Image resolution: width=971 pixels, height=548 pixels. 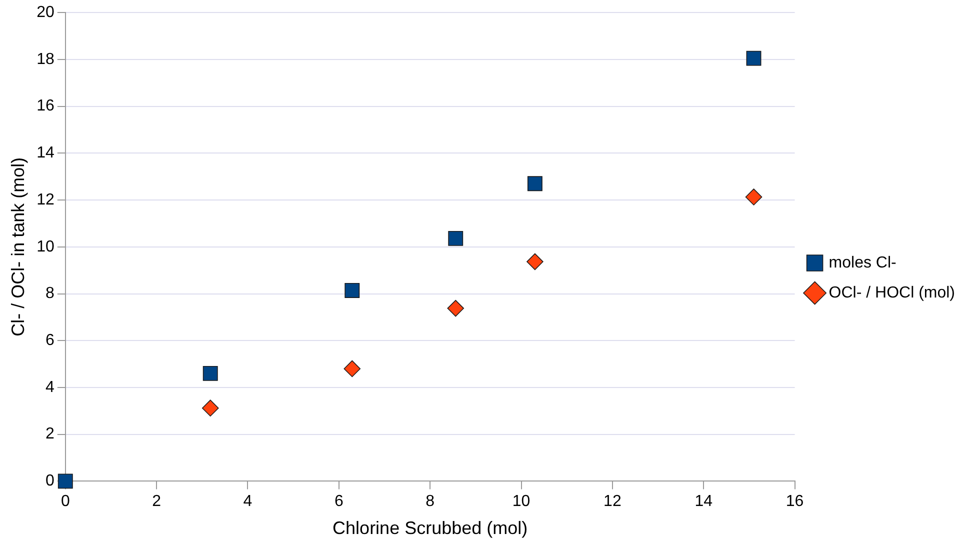 I want to click on y-tick-label: 16, so click(x=45, y=106).